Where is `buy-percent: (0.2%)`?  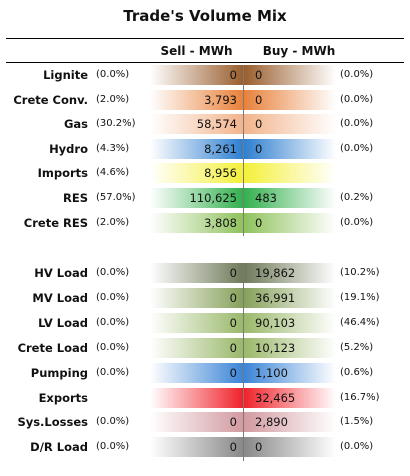 buy-percent: (0.2%) is located at coordinates (357, 197).